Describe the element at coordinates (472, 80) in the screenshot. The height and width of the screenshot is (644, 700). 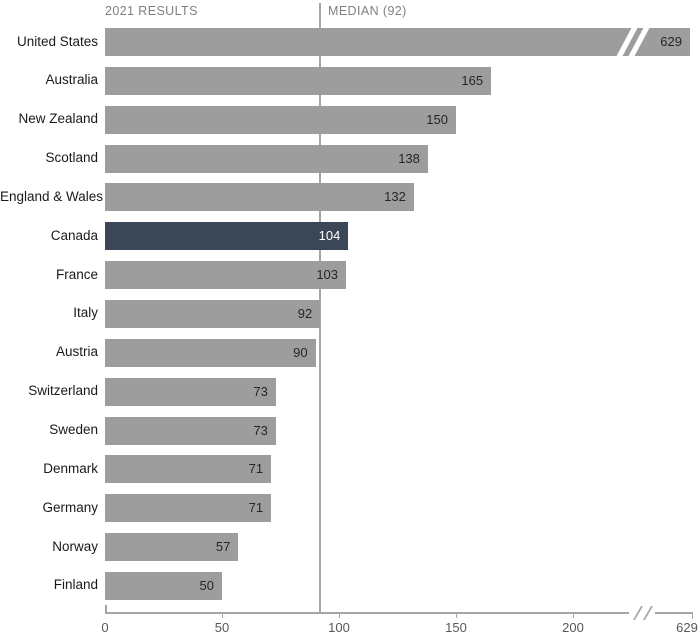
I see `value-label: 165` at that location.